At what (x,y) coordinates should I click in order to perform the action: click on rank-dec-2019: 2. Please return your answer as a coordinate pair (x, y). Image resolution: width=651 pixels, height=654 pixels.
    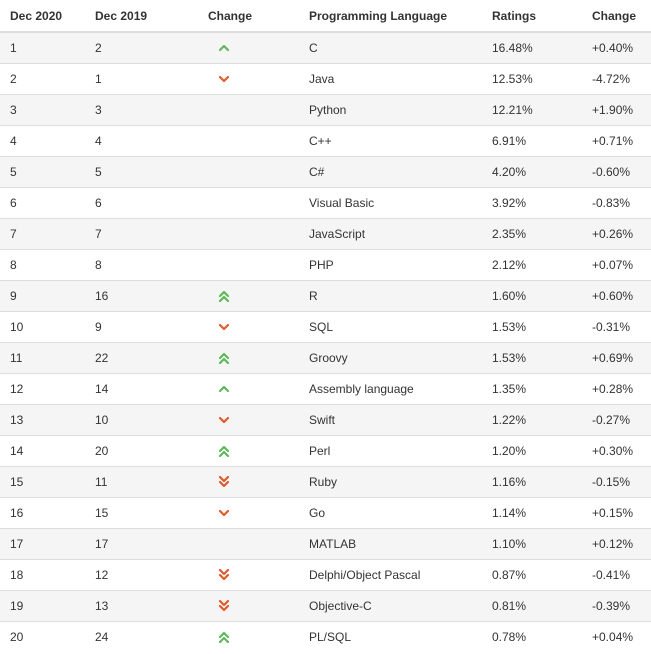
    Looking at the image, I should click on (141, 47).